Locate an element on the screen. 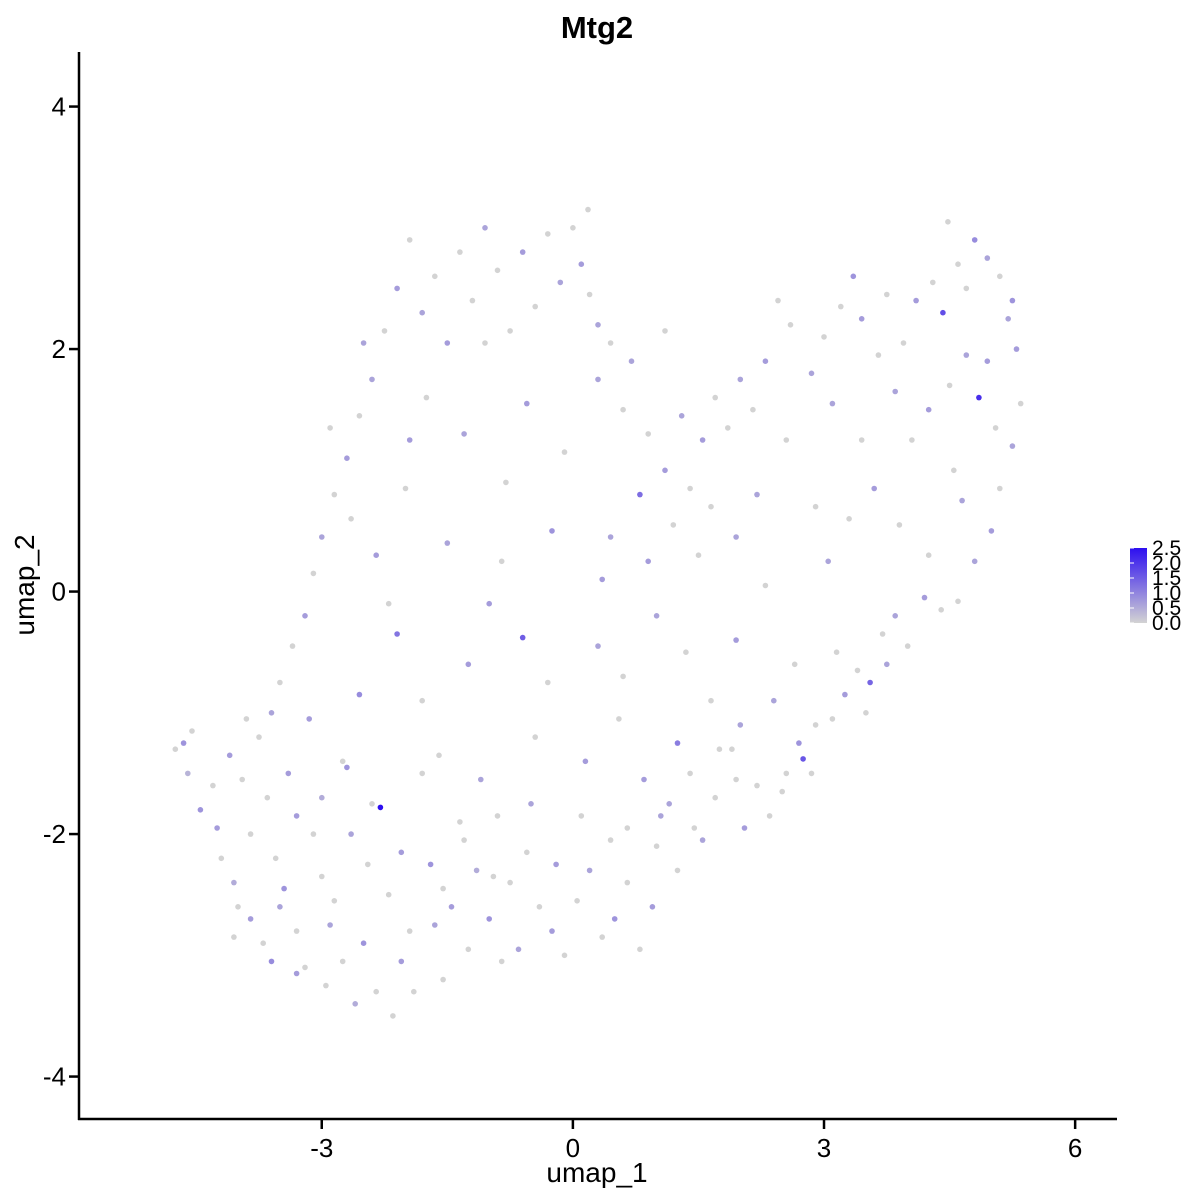  color-legend-bar is located at coordinates (1138, 585).